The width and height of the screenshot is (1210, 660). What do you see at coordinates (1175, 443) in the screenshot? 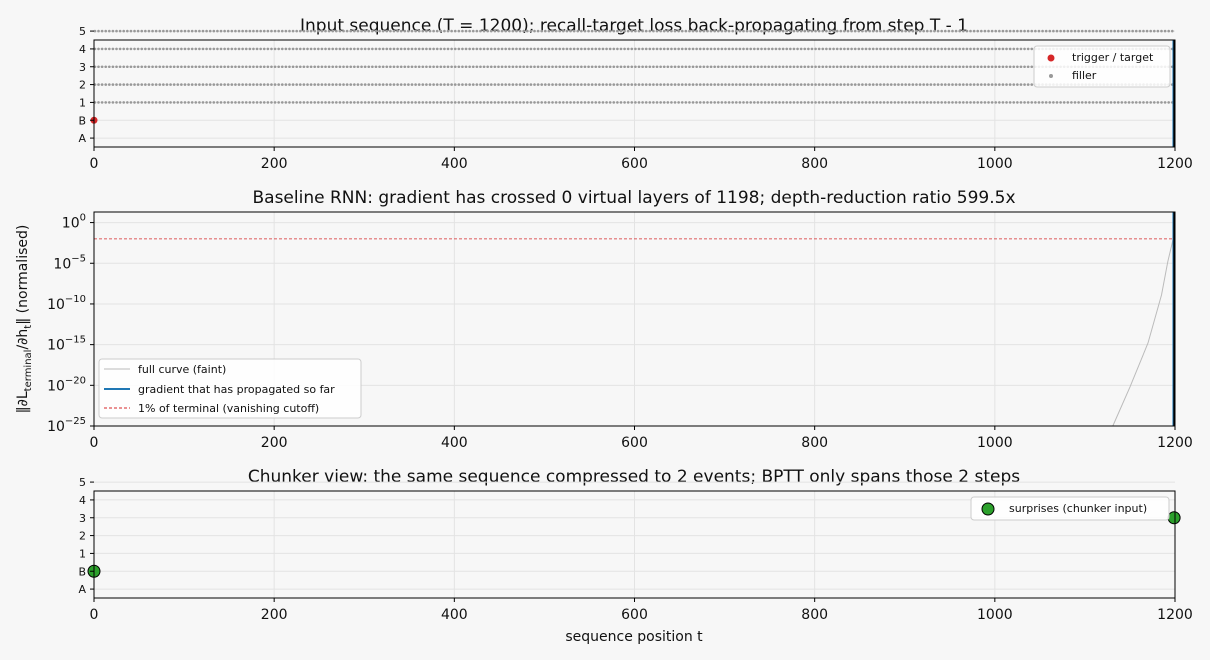
I see `panel2-xtick-label: 1200` at bounding box center [1175, 443].